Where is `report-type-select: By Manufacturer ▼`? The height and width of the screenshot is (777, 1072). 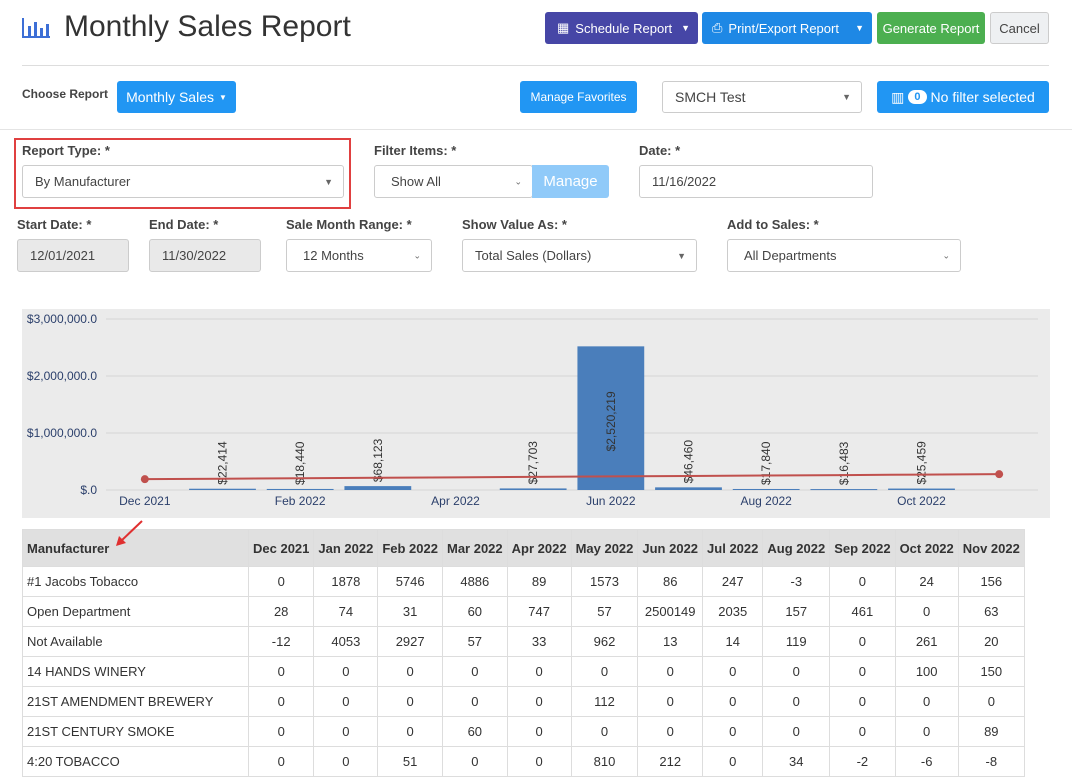 report-type-select: By Manufacturer ▼ is located at coordinates (183, 181).